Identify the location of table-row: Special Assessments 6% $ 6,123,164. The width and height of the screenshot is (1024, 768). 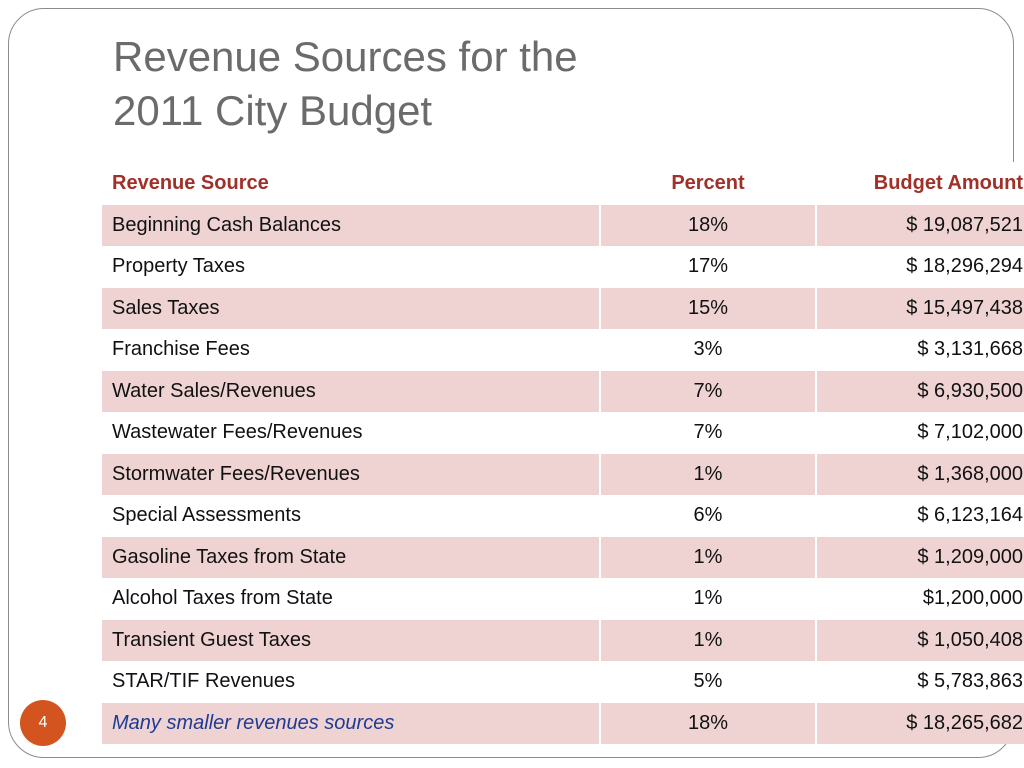
(563, 516).